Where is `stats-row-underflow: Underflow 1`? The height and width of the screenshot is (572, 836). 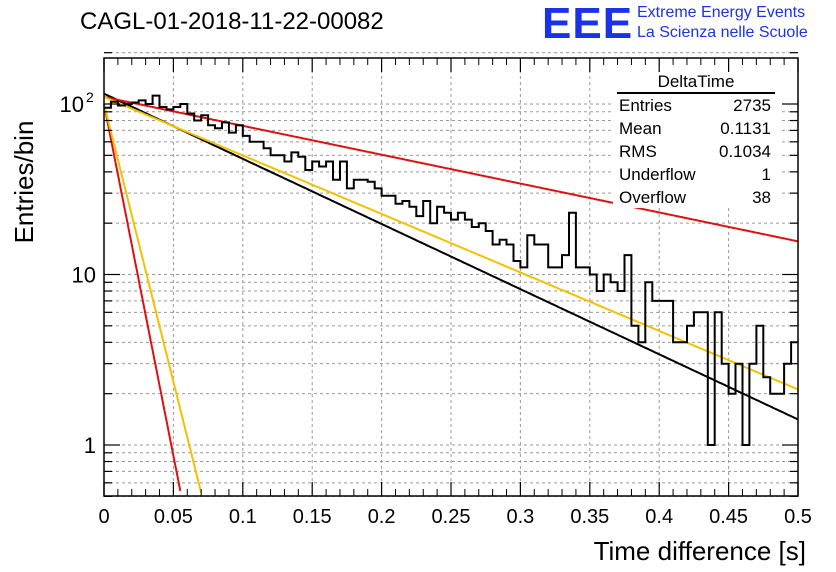
stats-row-underflow: Underflow 1 is located at coordinates (696, 174).